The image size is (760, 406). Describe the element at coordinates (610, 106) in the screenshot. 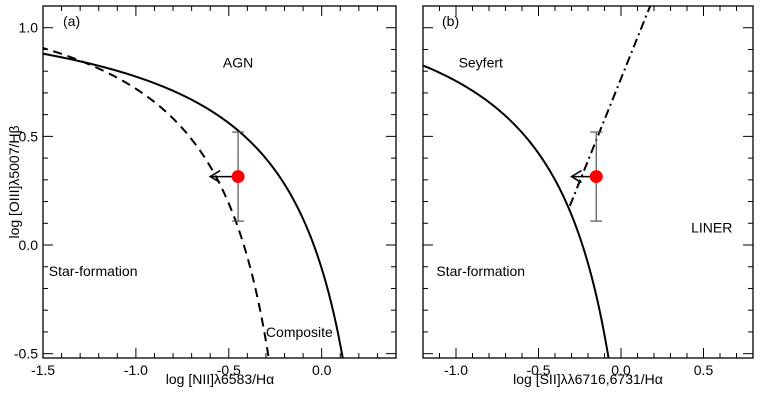

I see `line-curve` at that location.